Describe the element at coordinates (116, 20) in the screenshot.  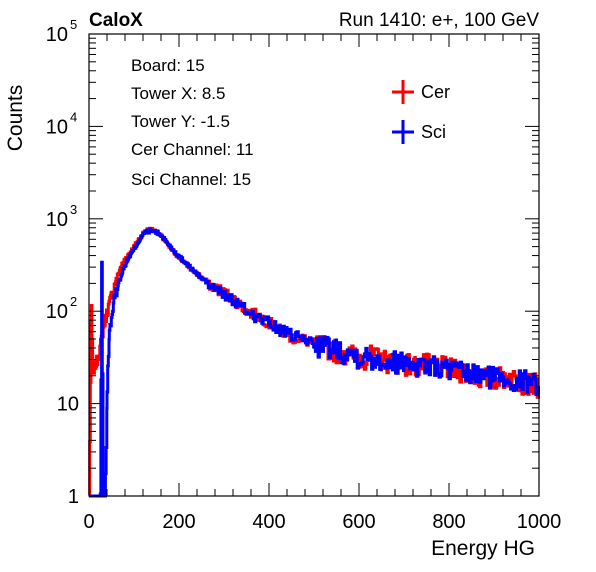
I see `experiment-label: CaloX` at that location.